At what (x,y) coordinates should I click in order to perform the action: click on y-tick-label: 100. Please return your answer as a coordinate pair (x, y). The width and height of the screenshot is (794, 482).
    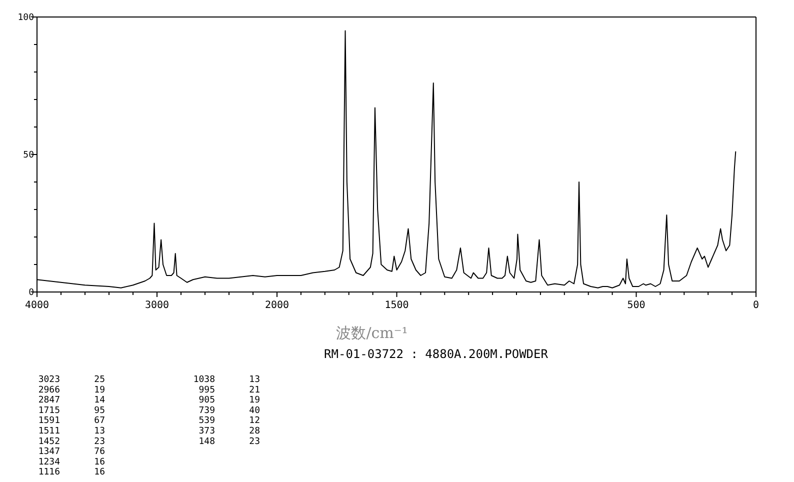
    Looking at the image, I should click on (26, 18).